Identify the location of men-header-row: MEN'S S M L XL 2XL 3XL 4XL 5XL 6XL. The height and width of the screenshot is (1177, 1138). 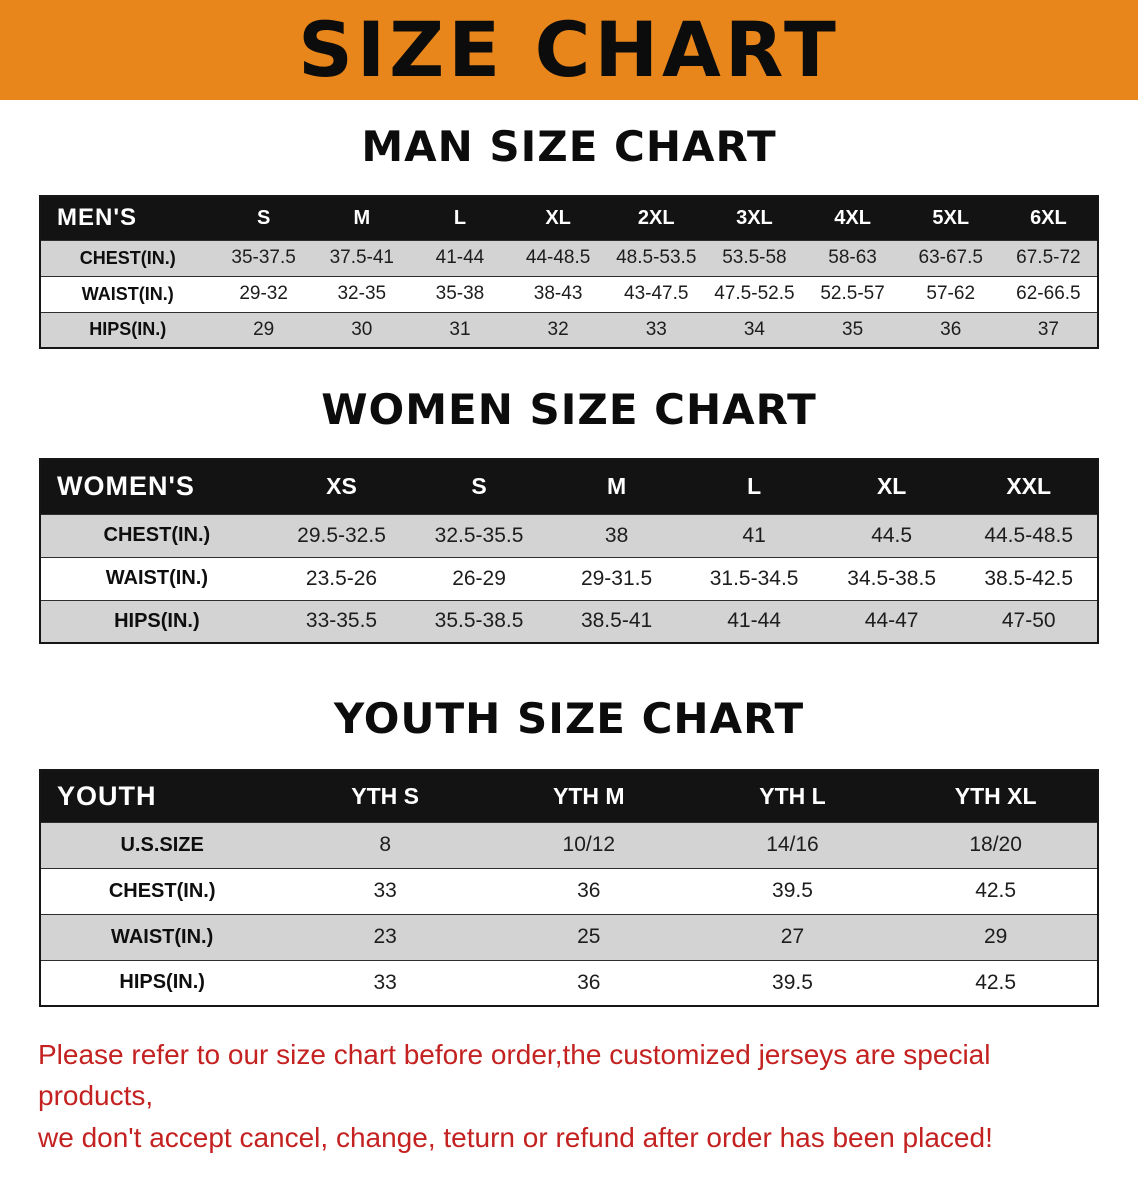
(569, 218).